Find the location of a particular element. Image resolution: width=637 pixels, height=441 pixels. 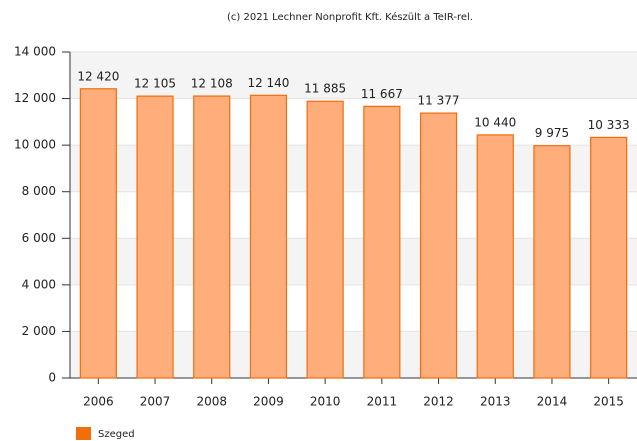

y-tick-label: 2 000 is located at coordinates (39, 331).